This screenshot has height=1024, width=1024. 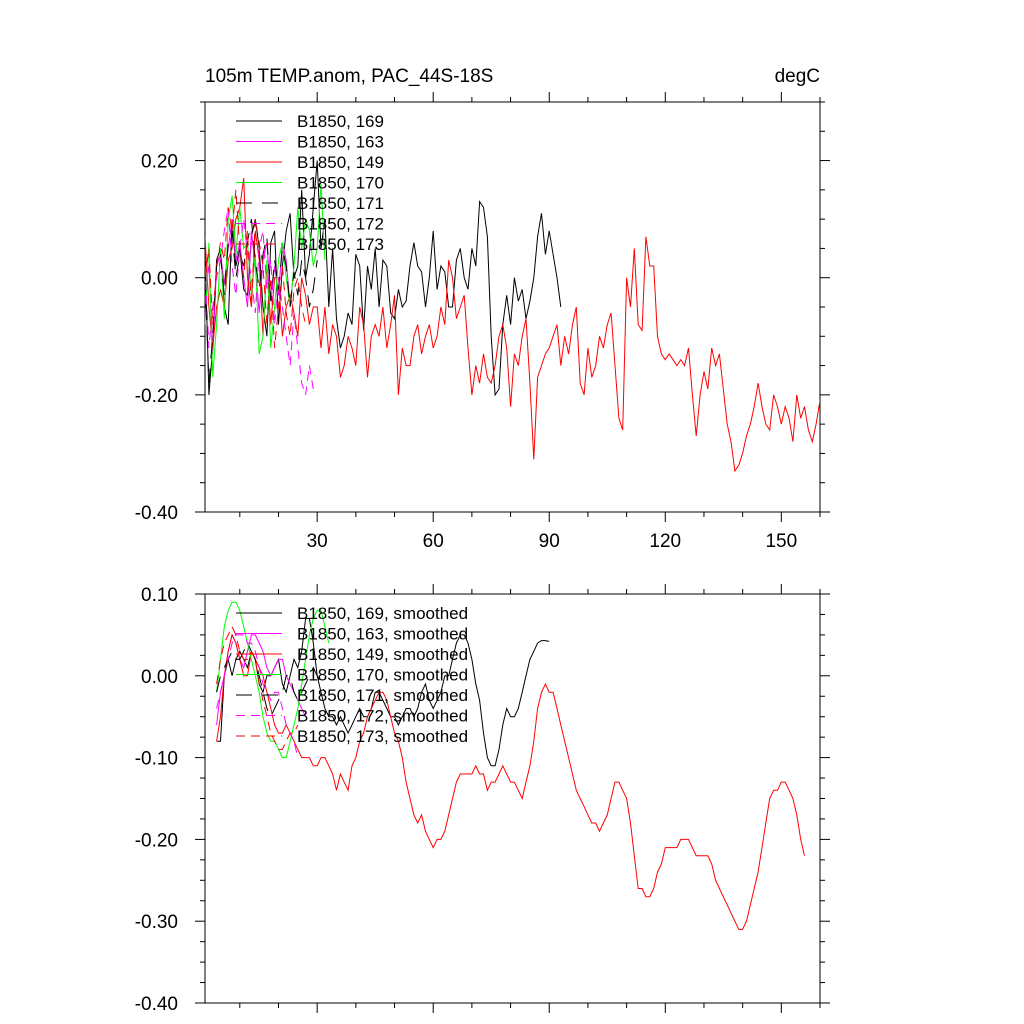 What do you see at coordinates (382, 613) in the screenshot?
I see `legend-label: B1850, 169, smoothed` at bounding box center [382, 613].